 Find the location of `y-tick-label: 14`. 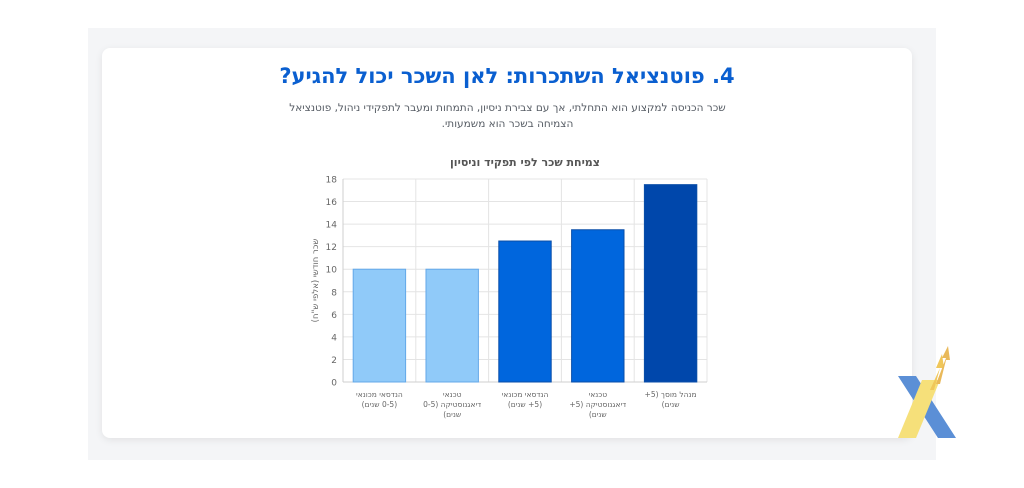

y-tick-label: 14 is located at coordinates (332, 226).